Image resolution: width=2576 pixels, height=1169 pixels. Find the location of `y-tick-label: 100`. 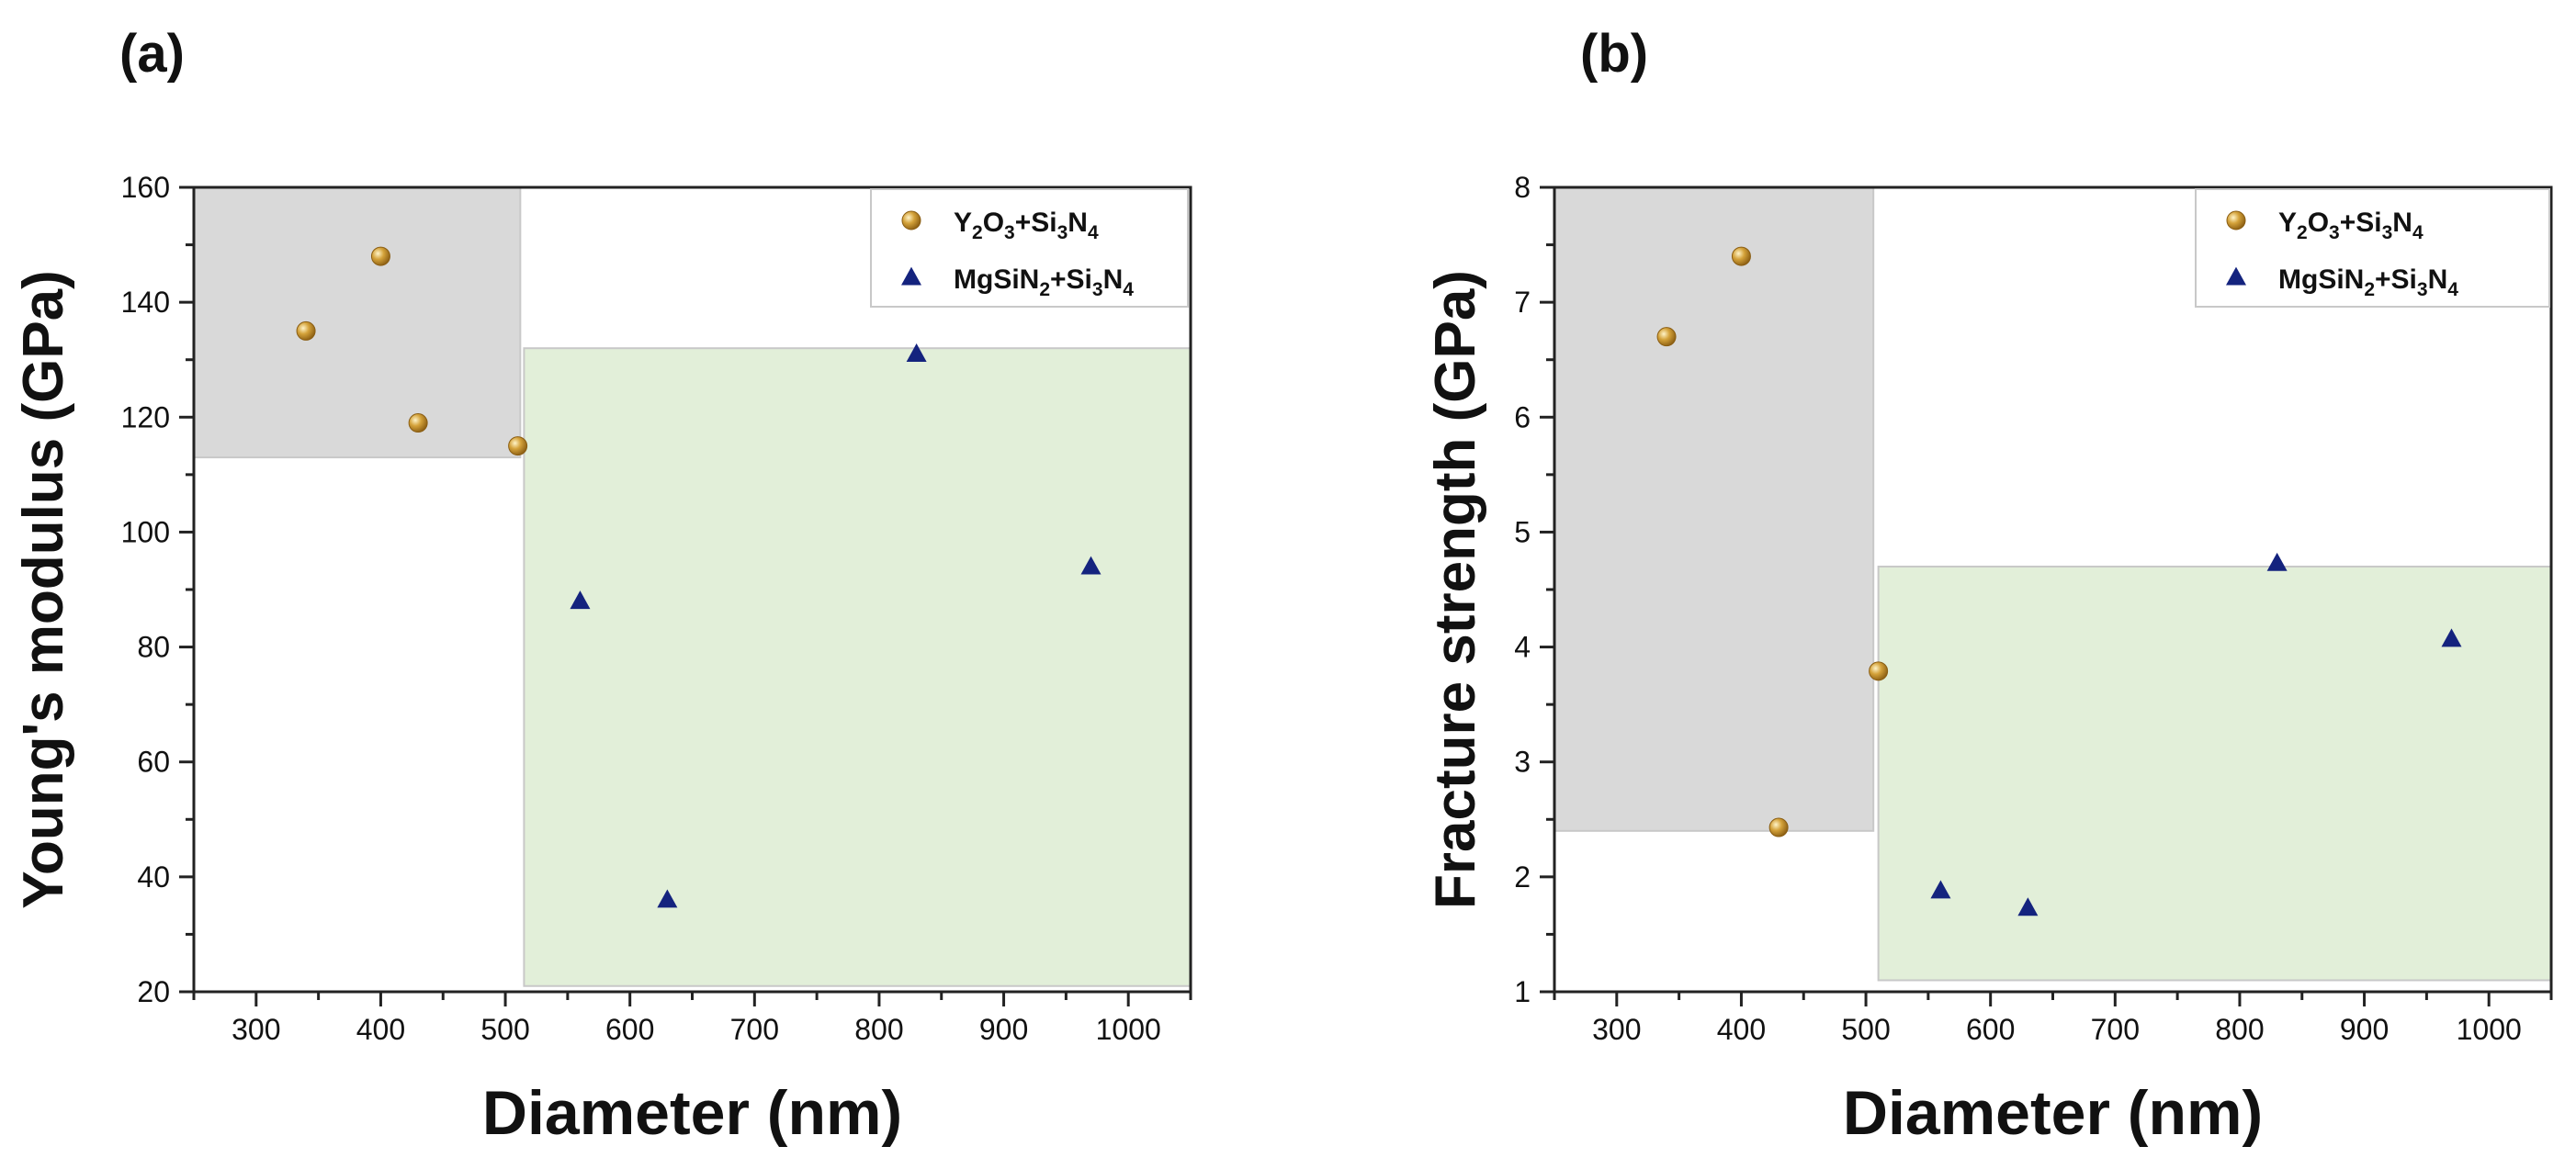

y-tick-label: 100 is located at coordinates (145, 531).